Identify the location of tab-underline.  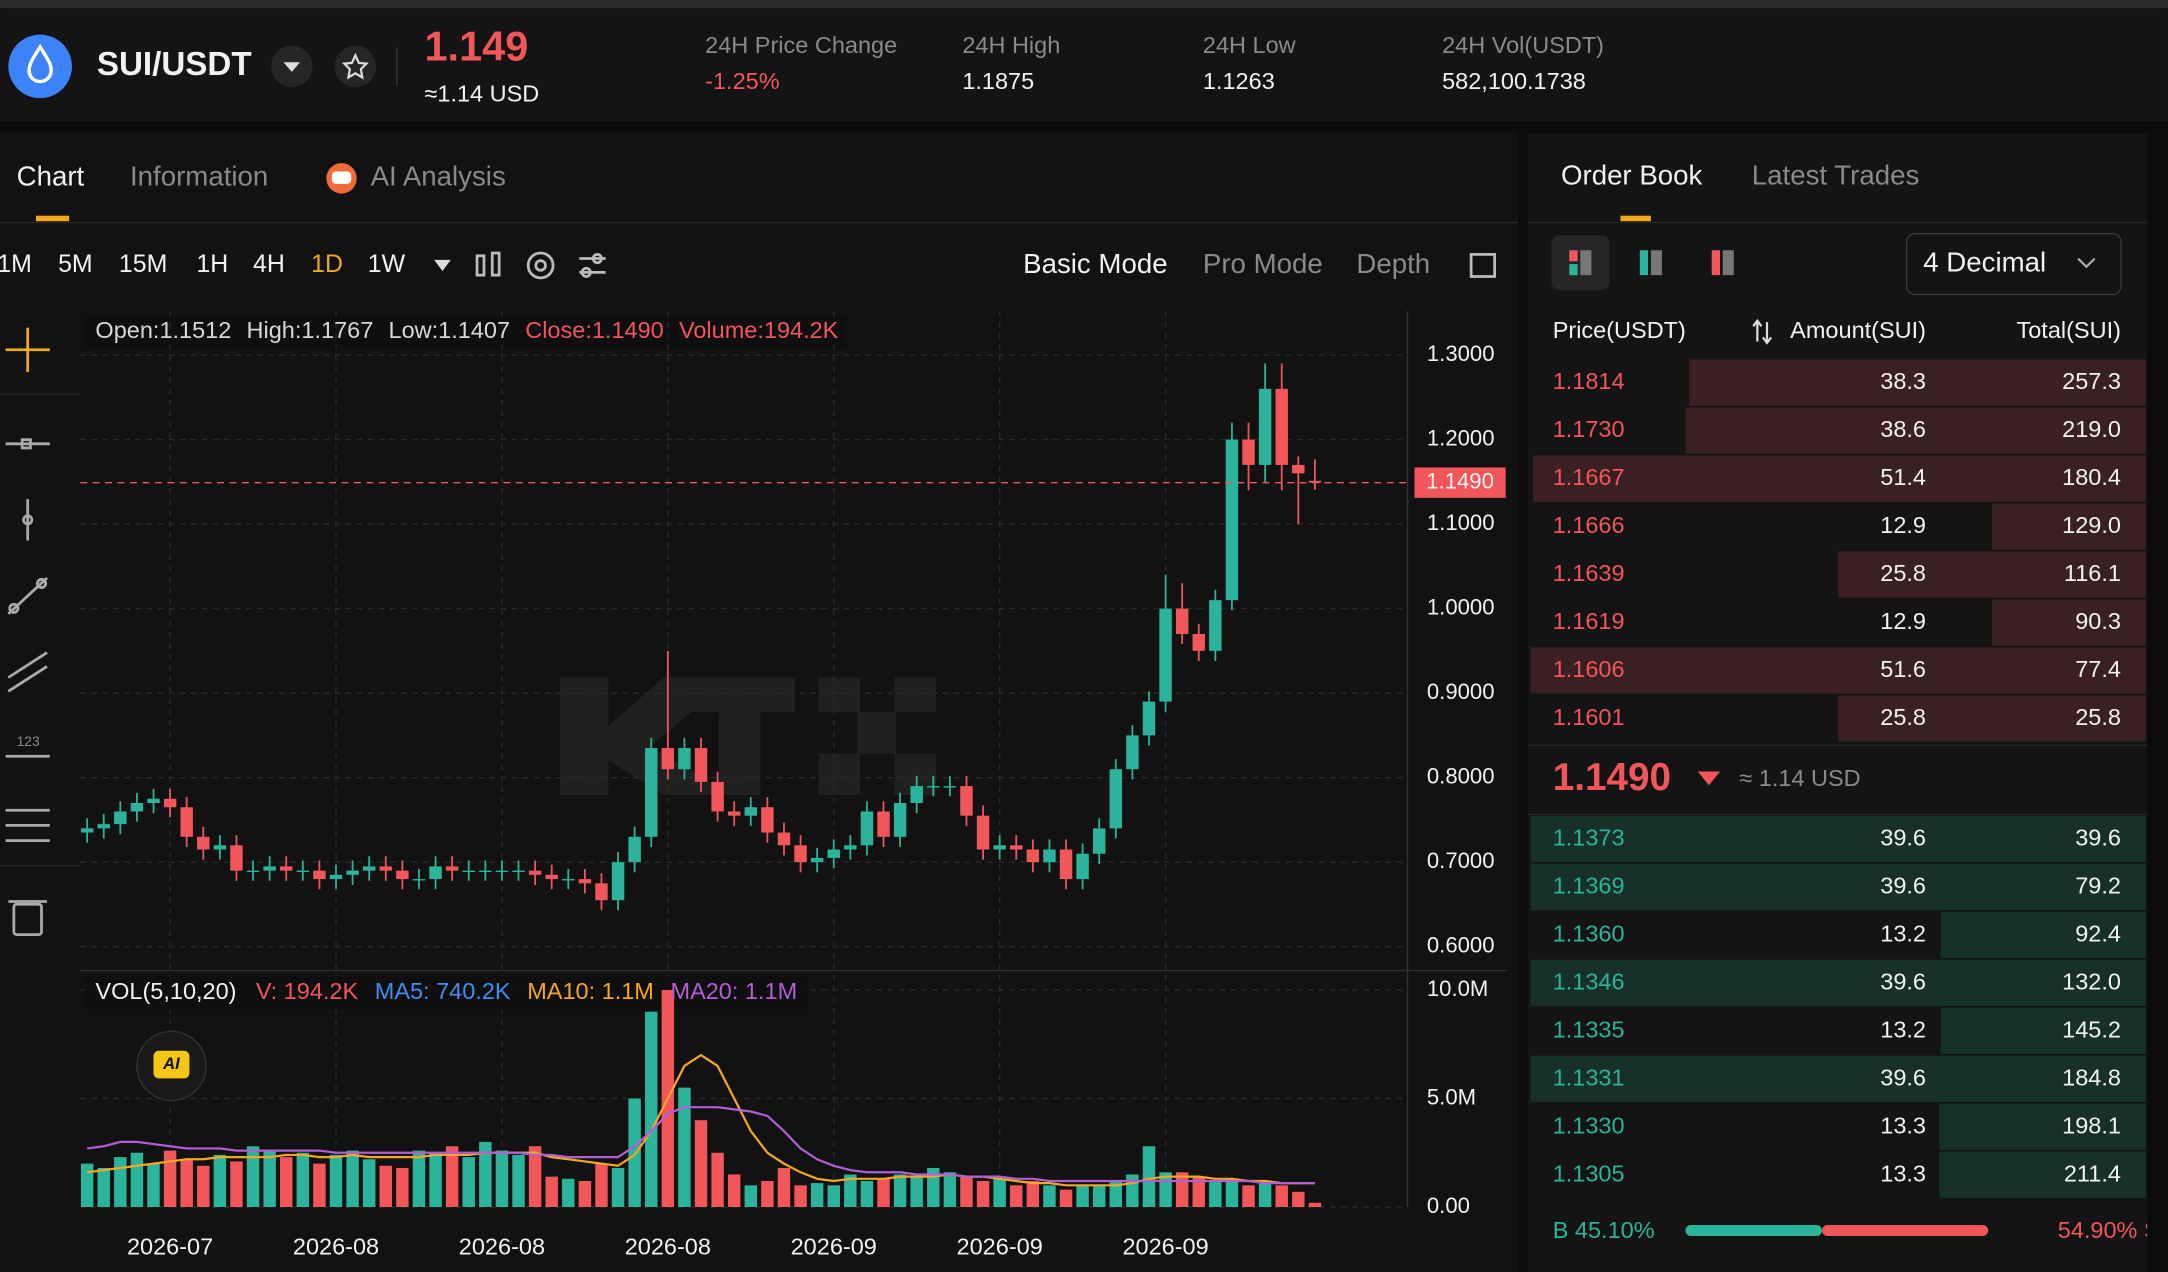
(1635, 218).